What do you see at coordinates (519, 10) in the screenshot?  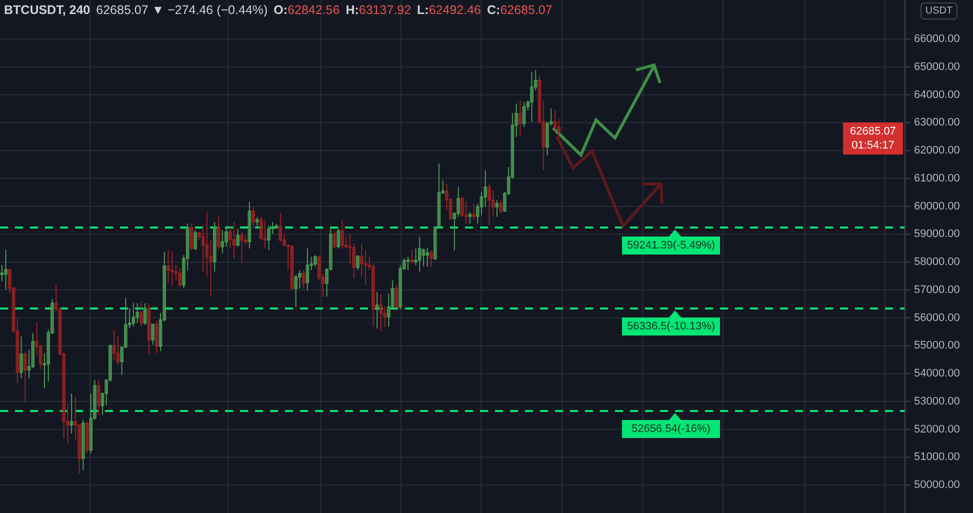 I see `annotation: C:62685.07` at bounding box center [519, 10].